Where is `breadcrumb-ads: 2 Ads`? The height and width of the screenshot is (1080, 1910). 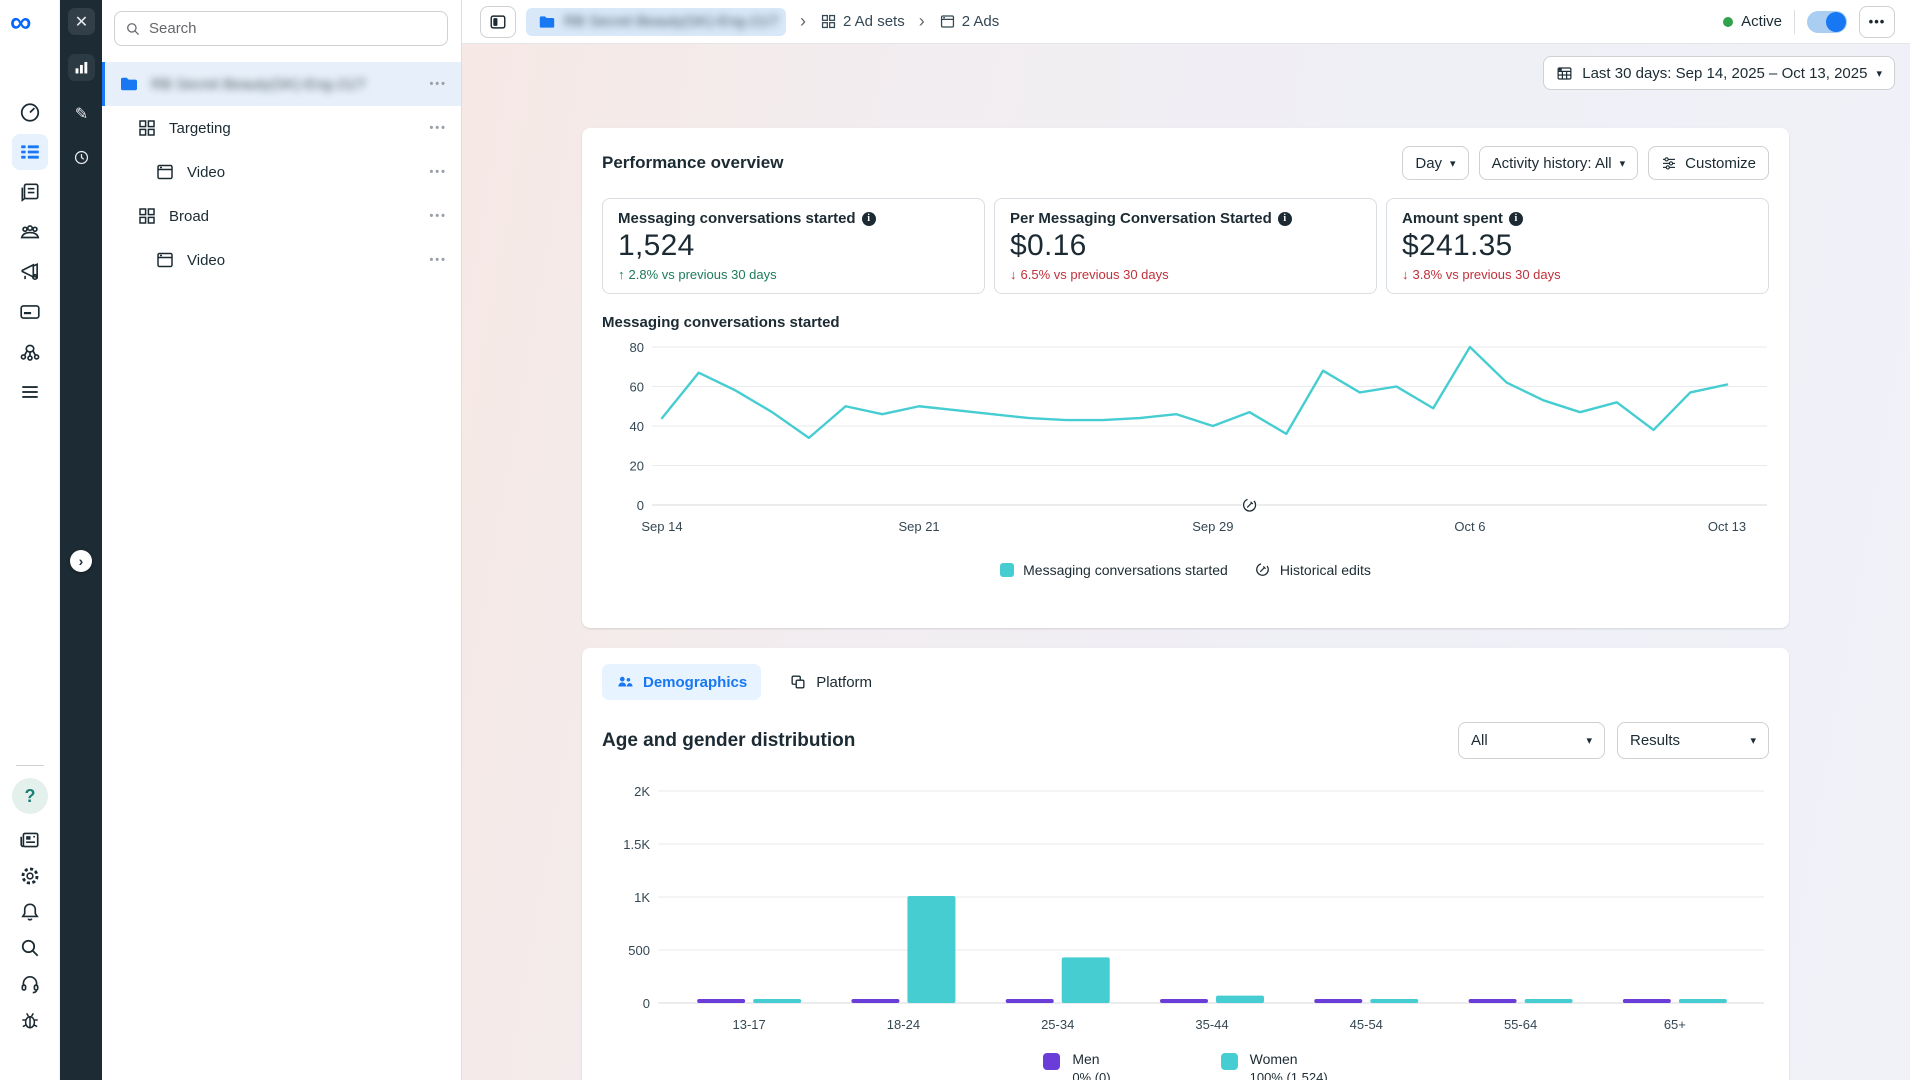
breadcrumb-ads: 2 Ads is located at coordinates (969, 21).